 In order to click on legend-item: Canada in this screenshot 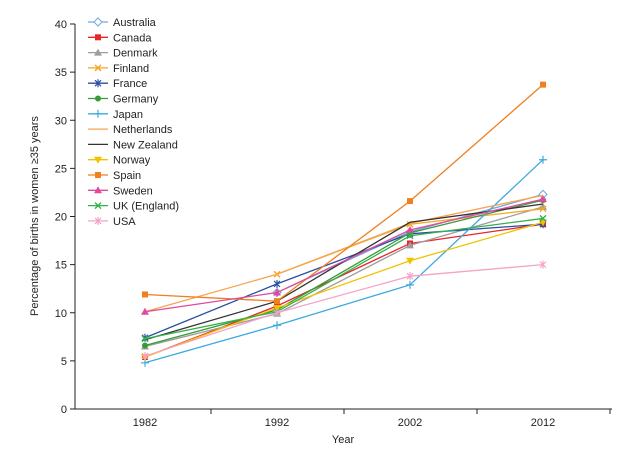, I will do `click(120, 38)`.